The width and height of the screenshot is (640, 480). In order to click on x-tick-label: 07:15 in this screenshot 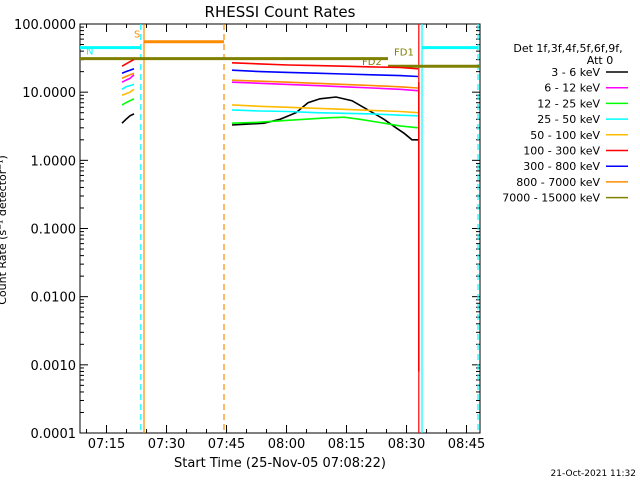, I will do `click(106, 444)`.